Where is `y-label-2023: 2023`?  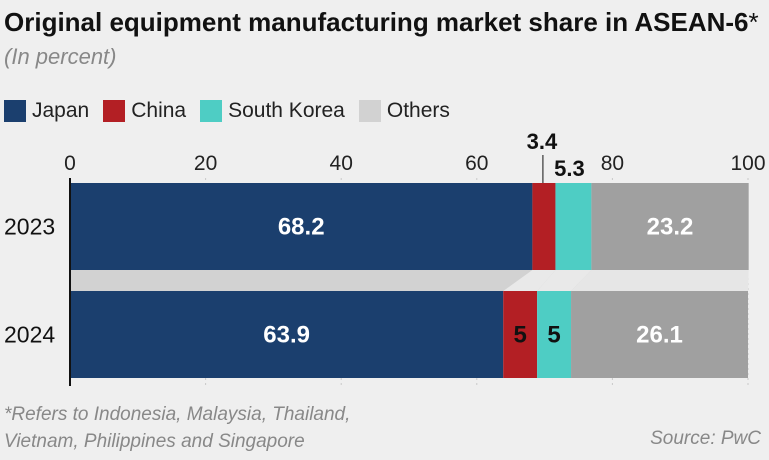 y-label-2023: 2023 is located at coordinates (29, 227).